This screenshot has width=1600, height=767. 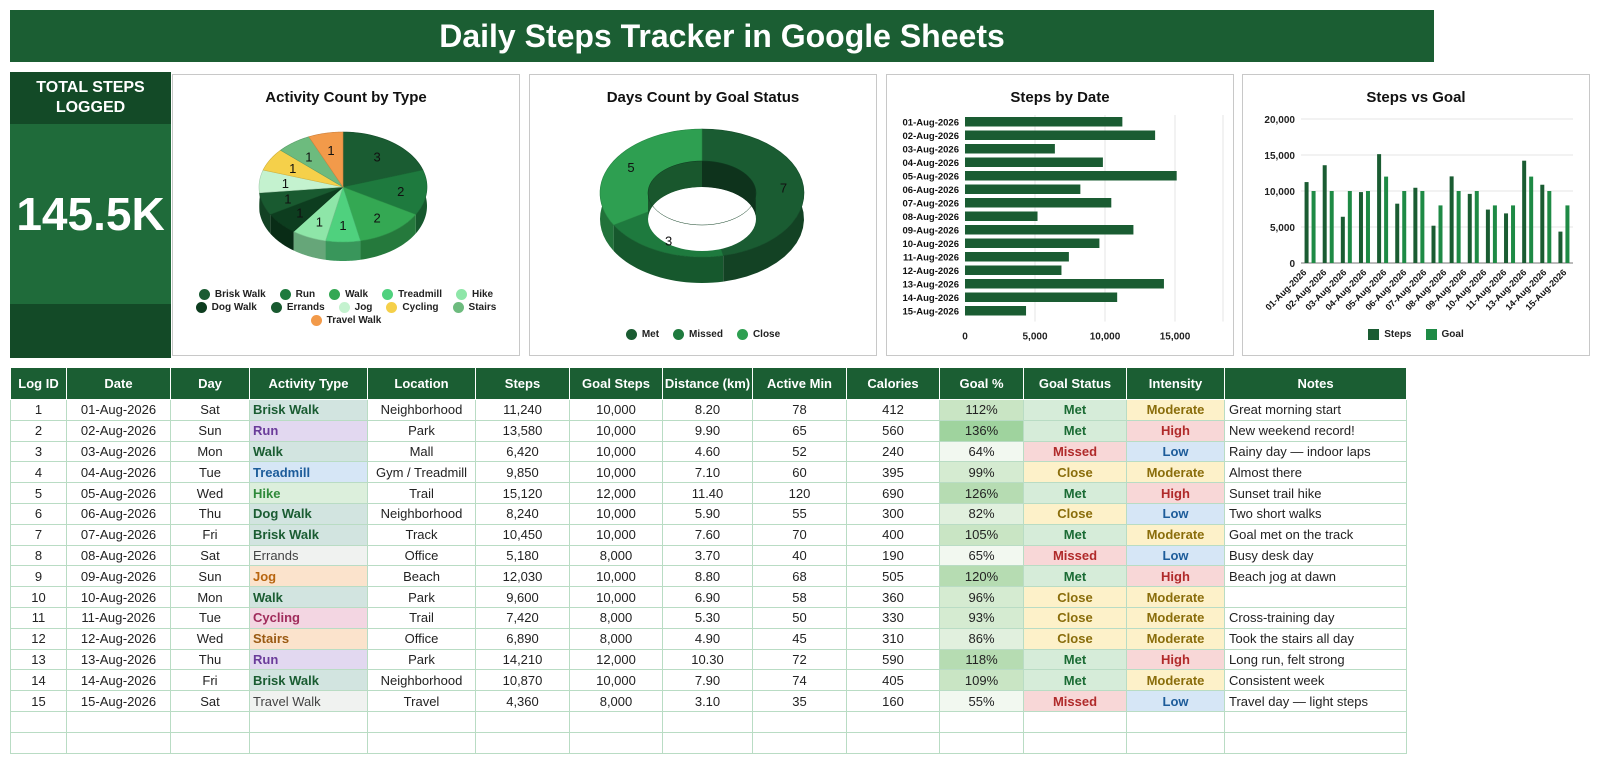 What do you see at coordinates (210, 576) in the screenshot?
I see `table-cell: Sun` at bounding box center [210, 576].